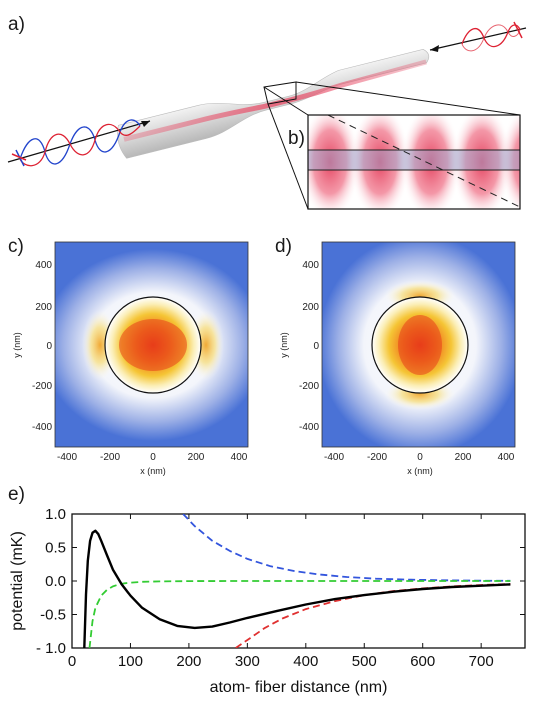 The width and height of the screenshot is (540, 706). Describe the element at coordinates (377, 457) in the screenshot. I see `map-d-xtick: -200` at that location.